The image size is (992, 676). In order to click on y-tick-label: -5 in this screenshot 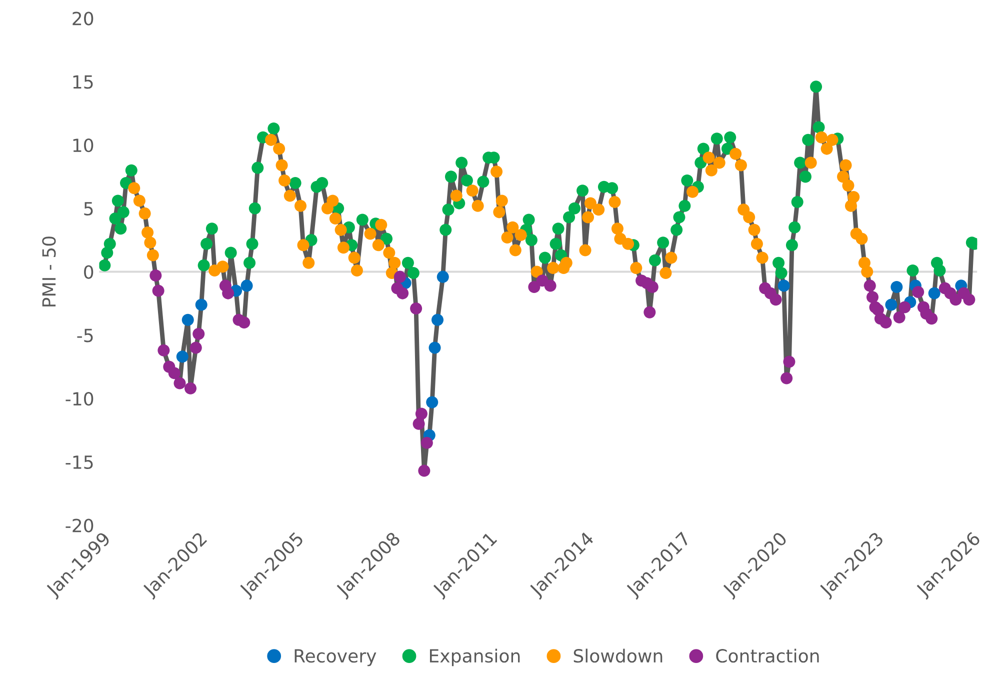, I will do `click(85, 335)`.